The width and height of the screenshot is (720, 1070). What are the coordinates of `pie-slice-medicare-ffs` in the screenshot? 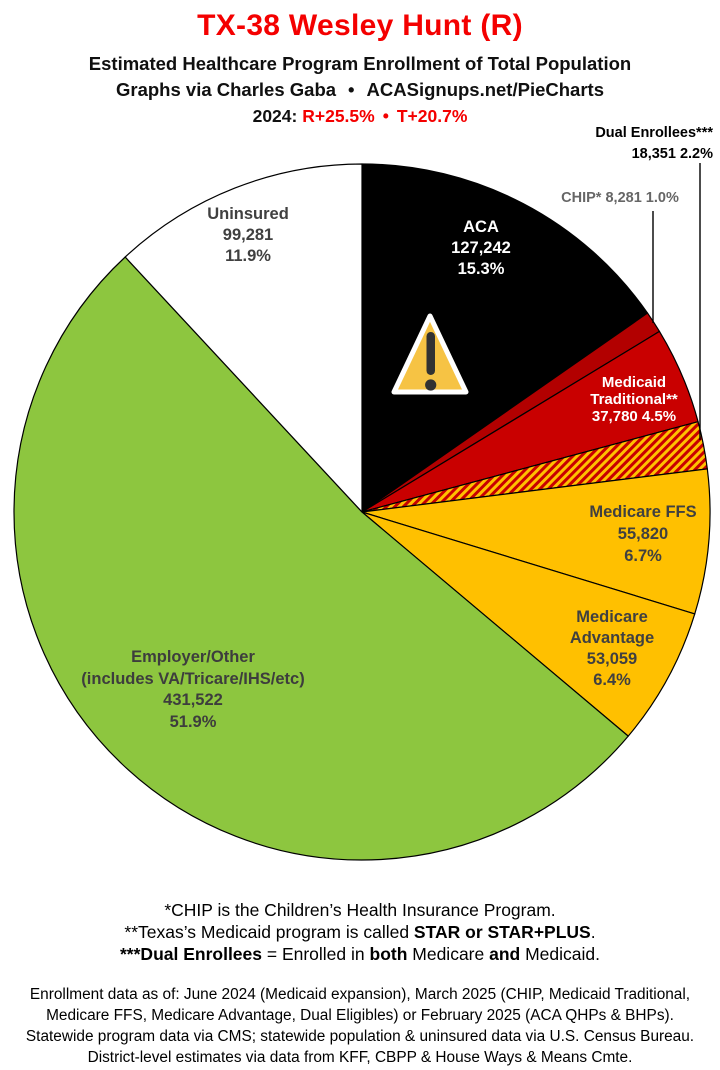 It's located at (536, 541).